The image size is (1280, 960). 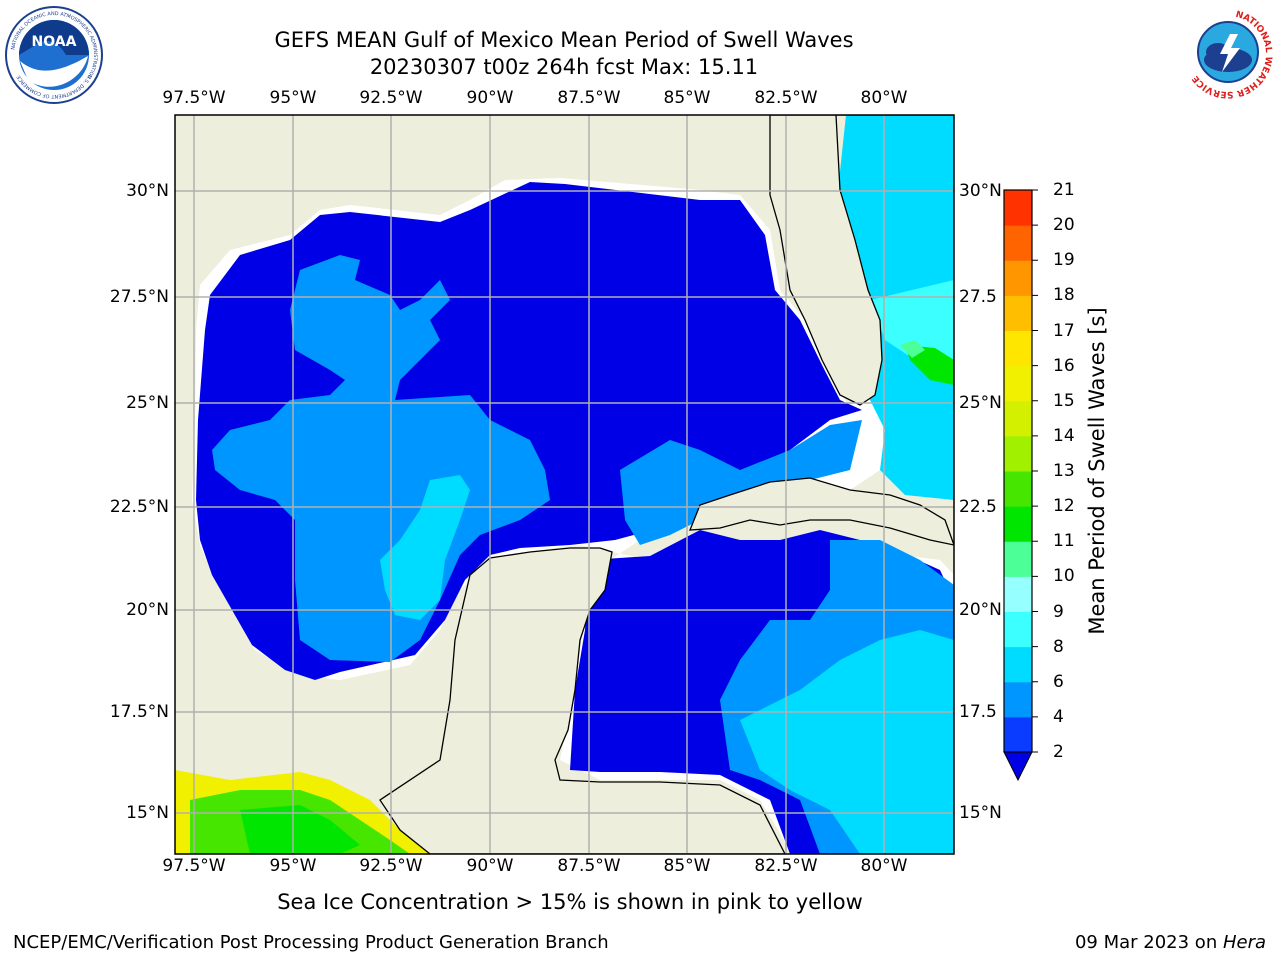 What do you see at coordinates (490, 866) in the screenshot?
I see `lon-label-bottom: 90°W` at bounding box center [490, 866].